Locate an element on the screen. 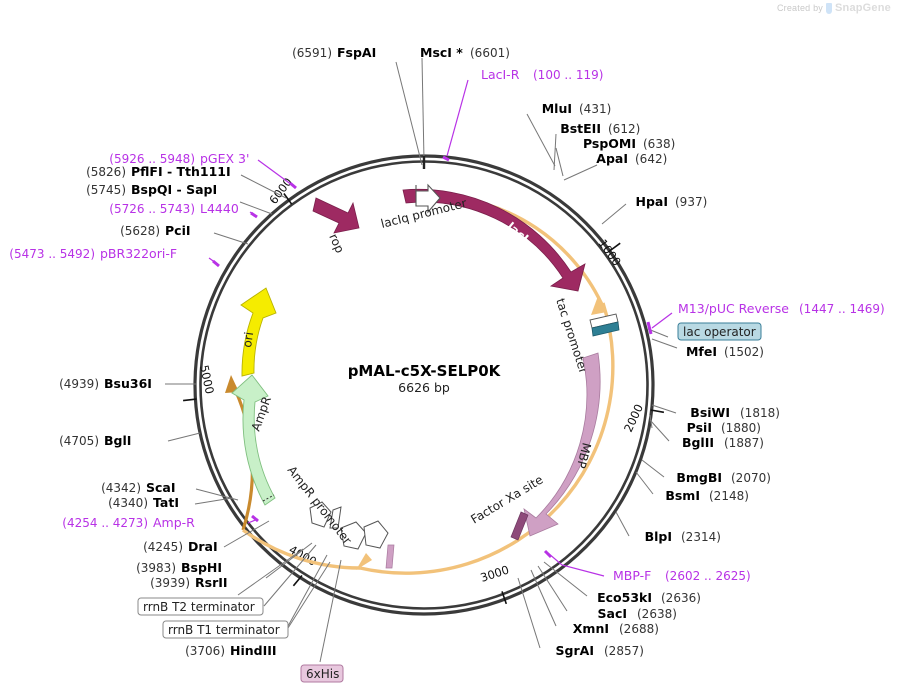 This screenshot has height=691, width=899. label-M13-pUC-Reverse: M13/pUC Reverse (1447 .. 1469) is located at coordinates (781, 308).